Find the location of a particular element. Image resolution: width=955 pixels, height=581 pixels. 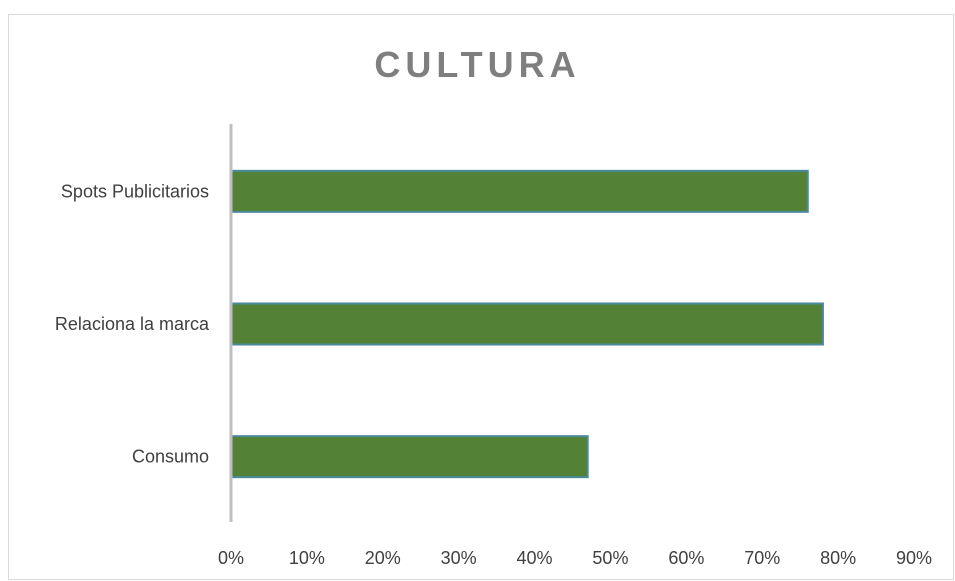

category-label-1: Relaciona la marca is located at coordinates (132, 324).